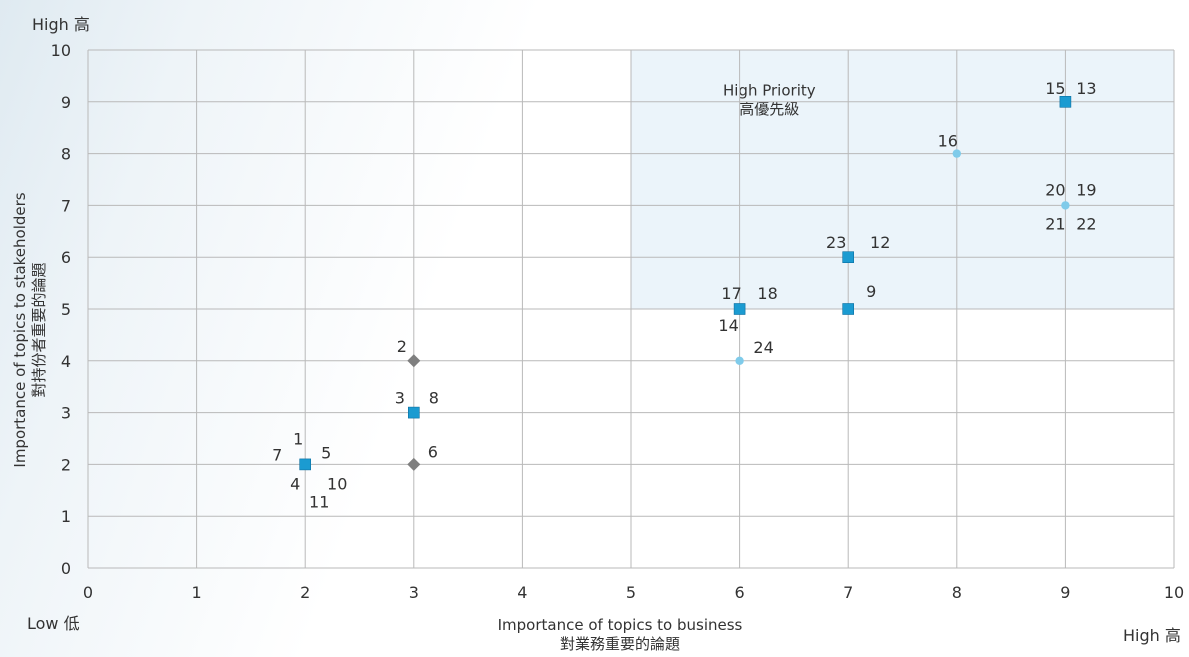 The width and height of the screenshot is (1189, 657). I want to click on x-tick-label: 8, so click(957, 592).